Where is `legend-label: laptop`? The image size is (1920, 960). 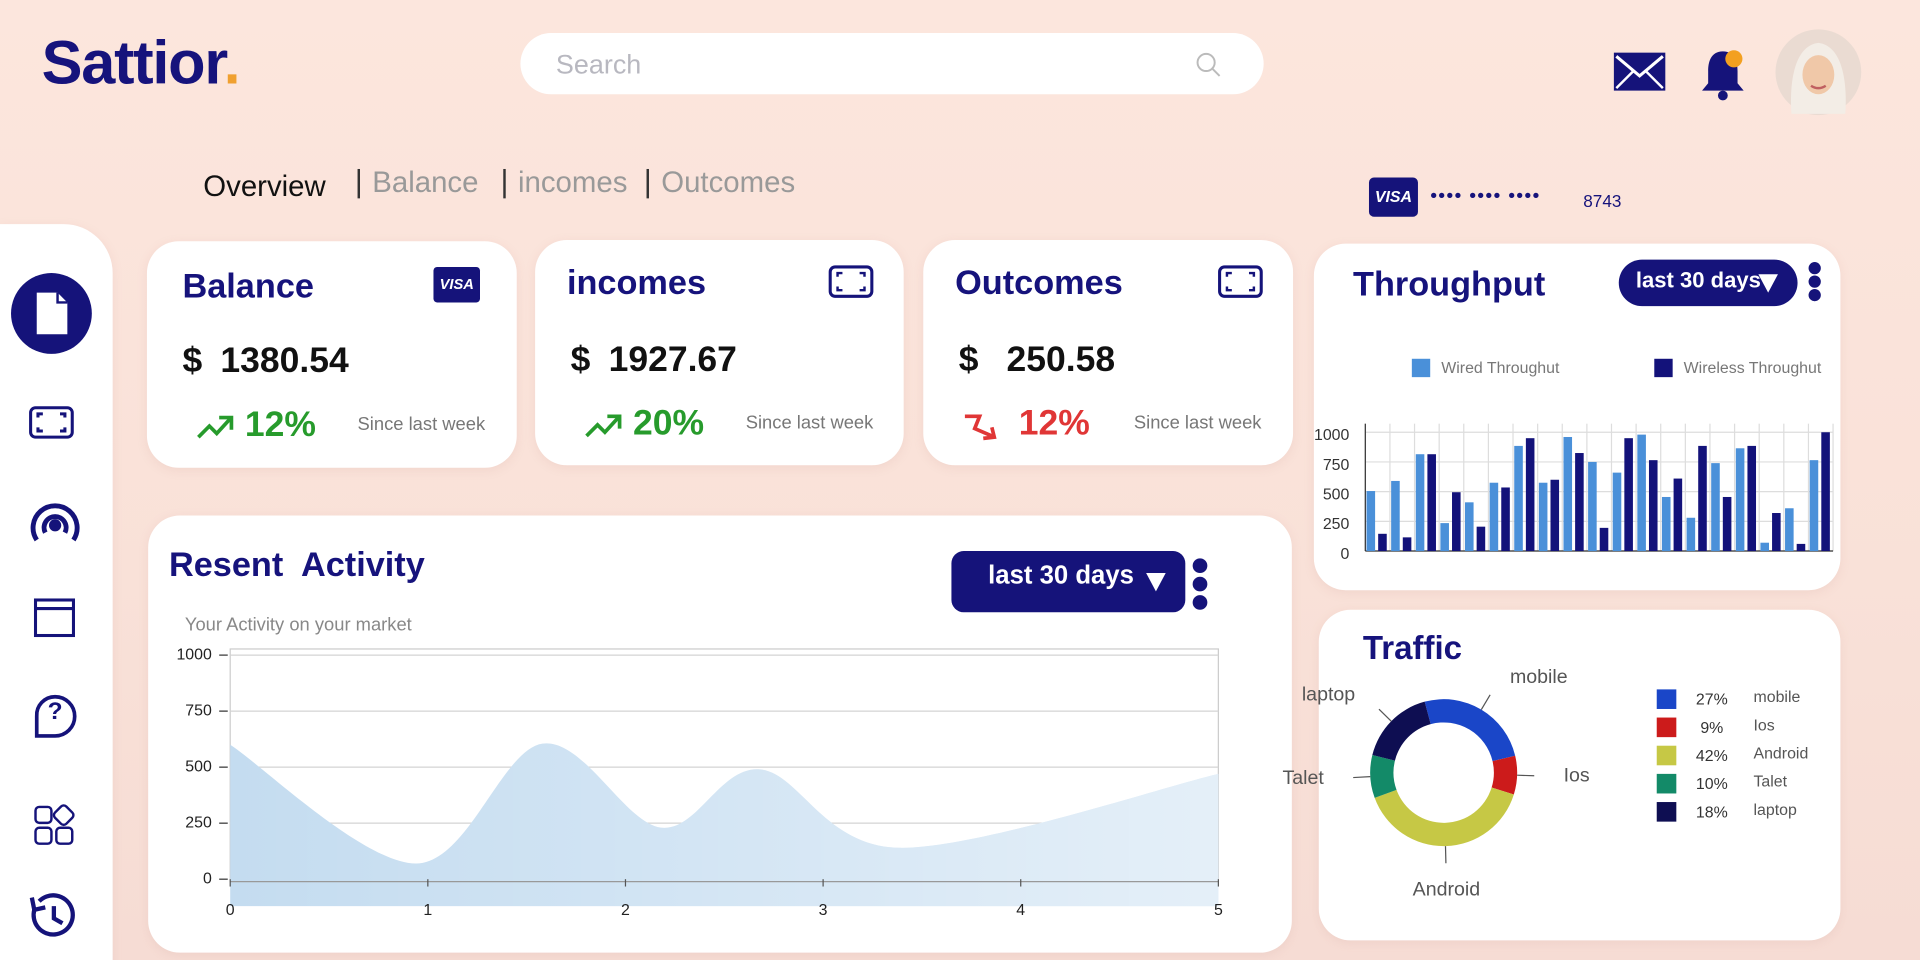 legend-label: laptop is located at coordinates (1774, 810).